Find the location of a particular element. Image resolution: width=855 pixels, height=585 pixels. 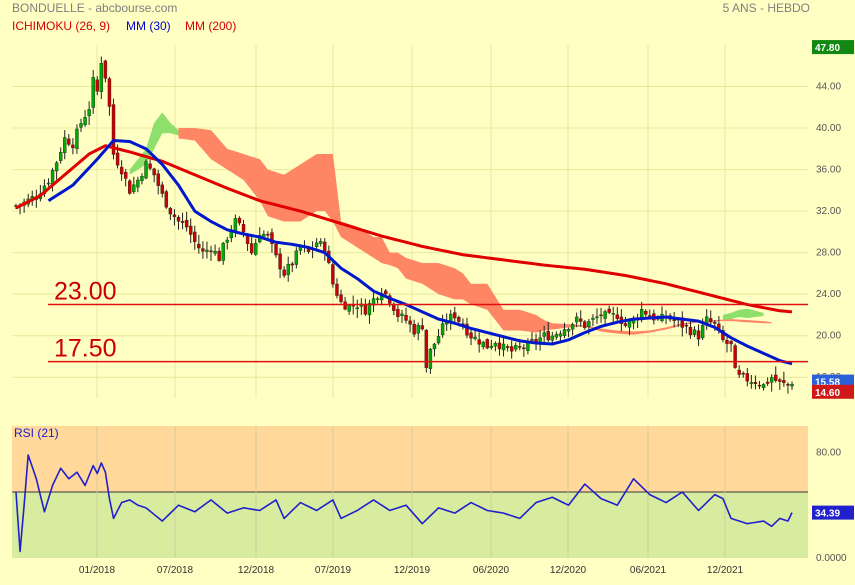

x-tick-label: 12/2018 is located at coordinates (256, 570).